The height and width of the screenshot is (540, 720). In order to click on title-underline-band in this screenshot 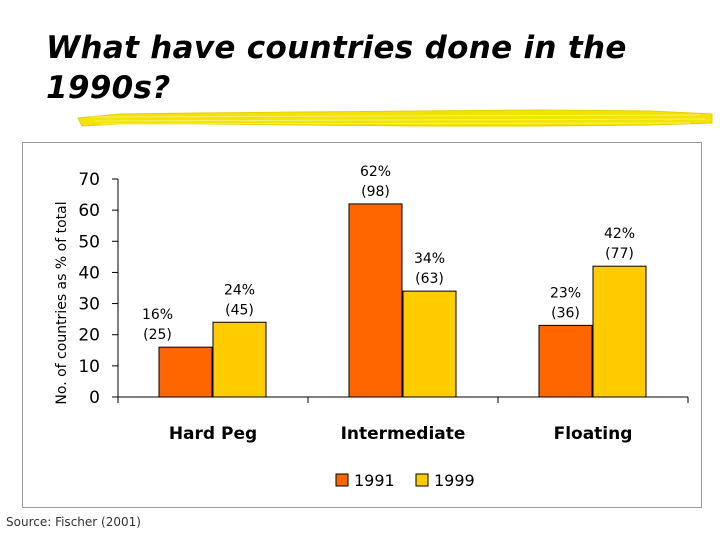, I will do `click(395, 118)`.